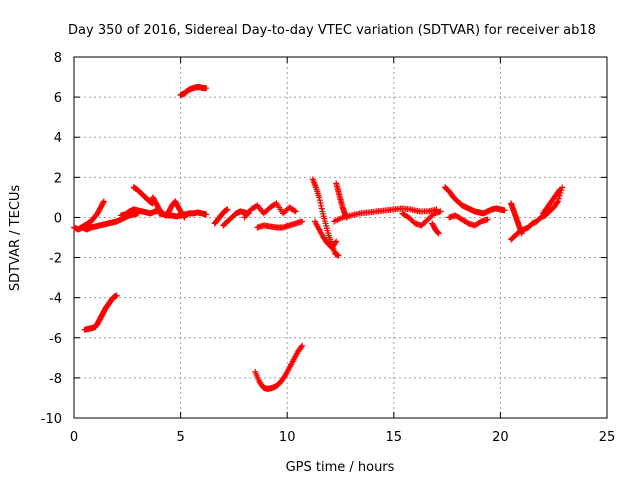 This screenshot has width=640, height=480. Describe the element at coordinates (500, 437) in the screenshot. I see `x-tick-label: 20` at that location.